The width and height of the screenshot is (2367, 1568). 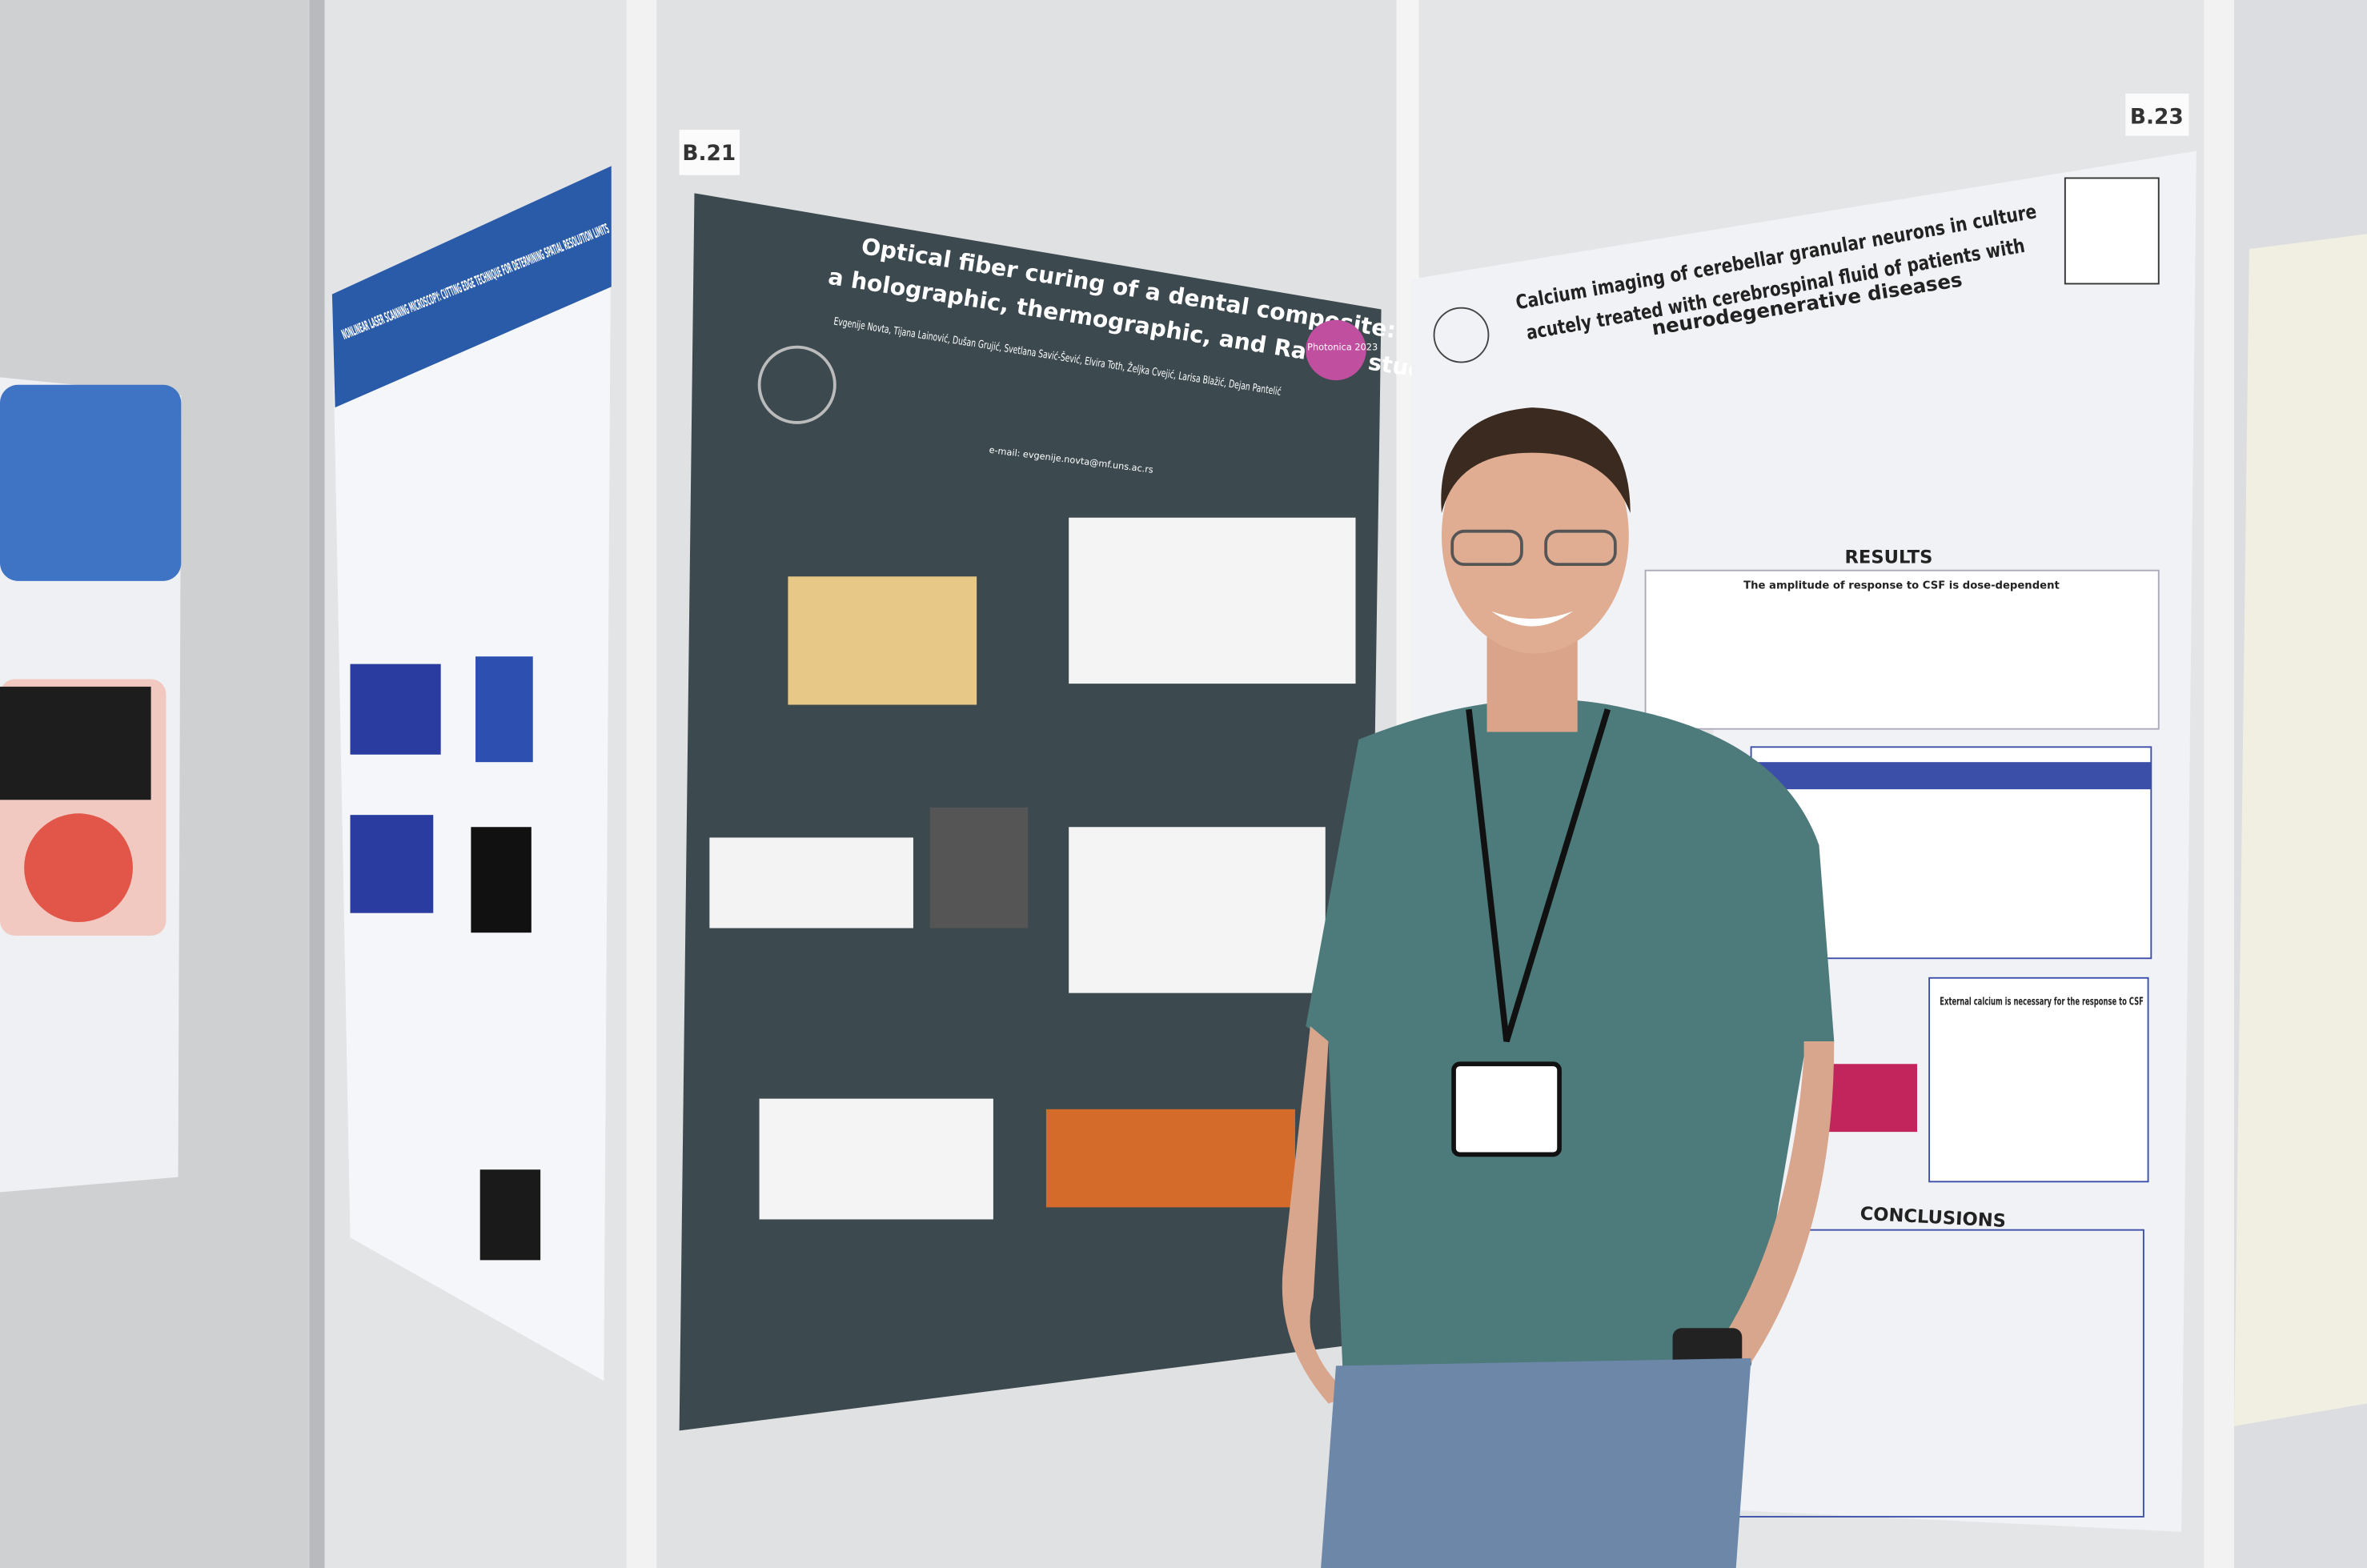 What do you see at coordinates (1888, 557) in the screenshot?
I see `poster-heading: RESULTS` at bounding box center [1888, 557].